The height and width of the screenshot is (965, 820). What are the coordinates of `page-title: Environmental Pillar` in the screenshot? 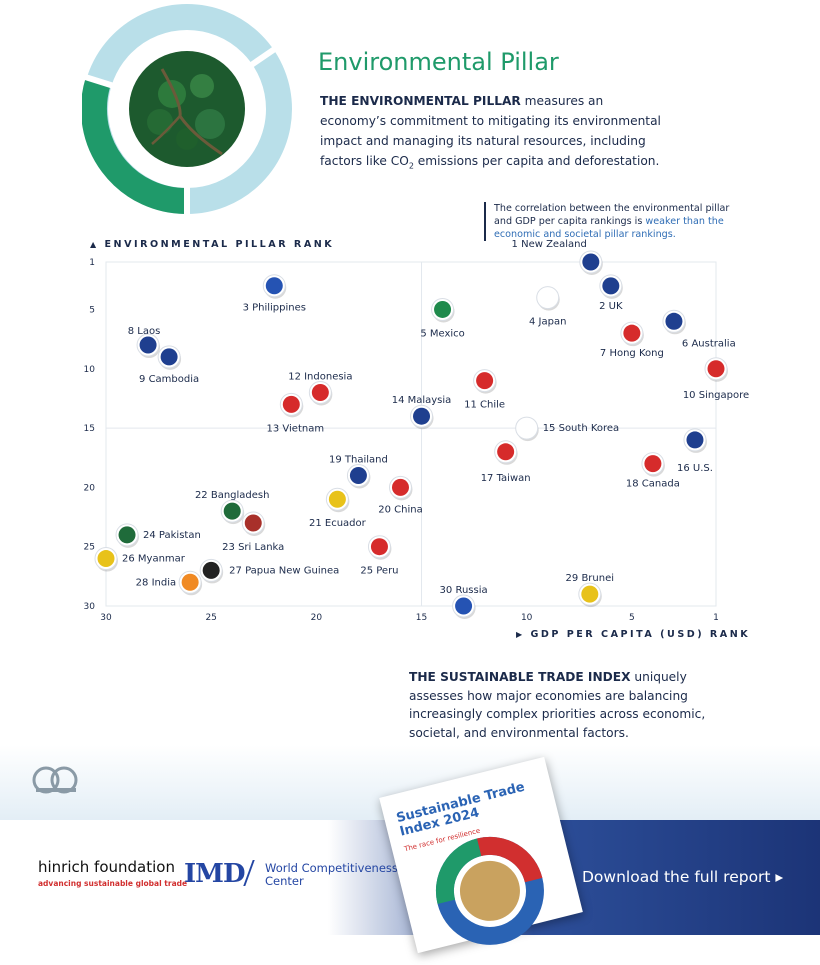 It's located at (438, 62).